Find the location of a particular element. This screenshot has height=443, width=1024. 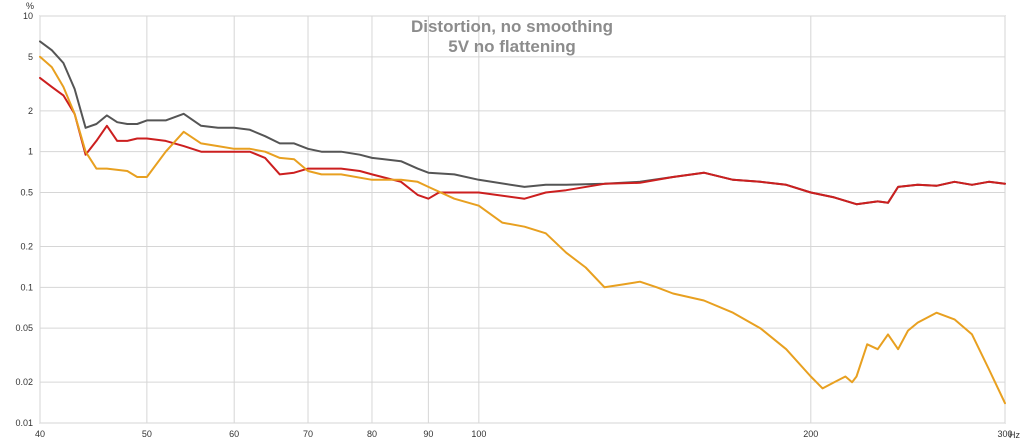

y-tick-label: 0.5 is located at coordinates (26, 193).